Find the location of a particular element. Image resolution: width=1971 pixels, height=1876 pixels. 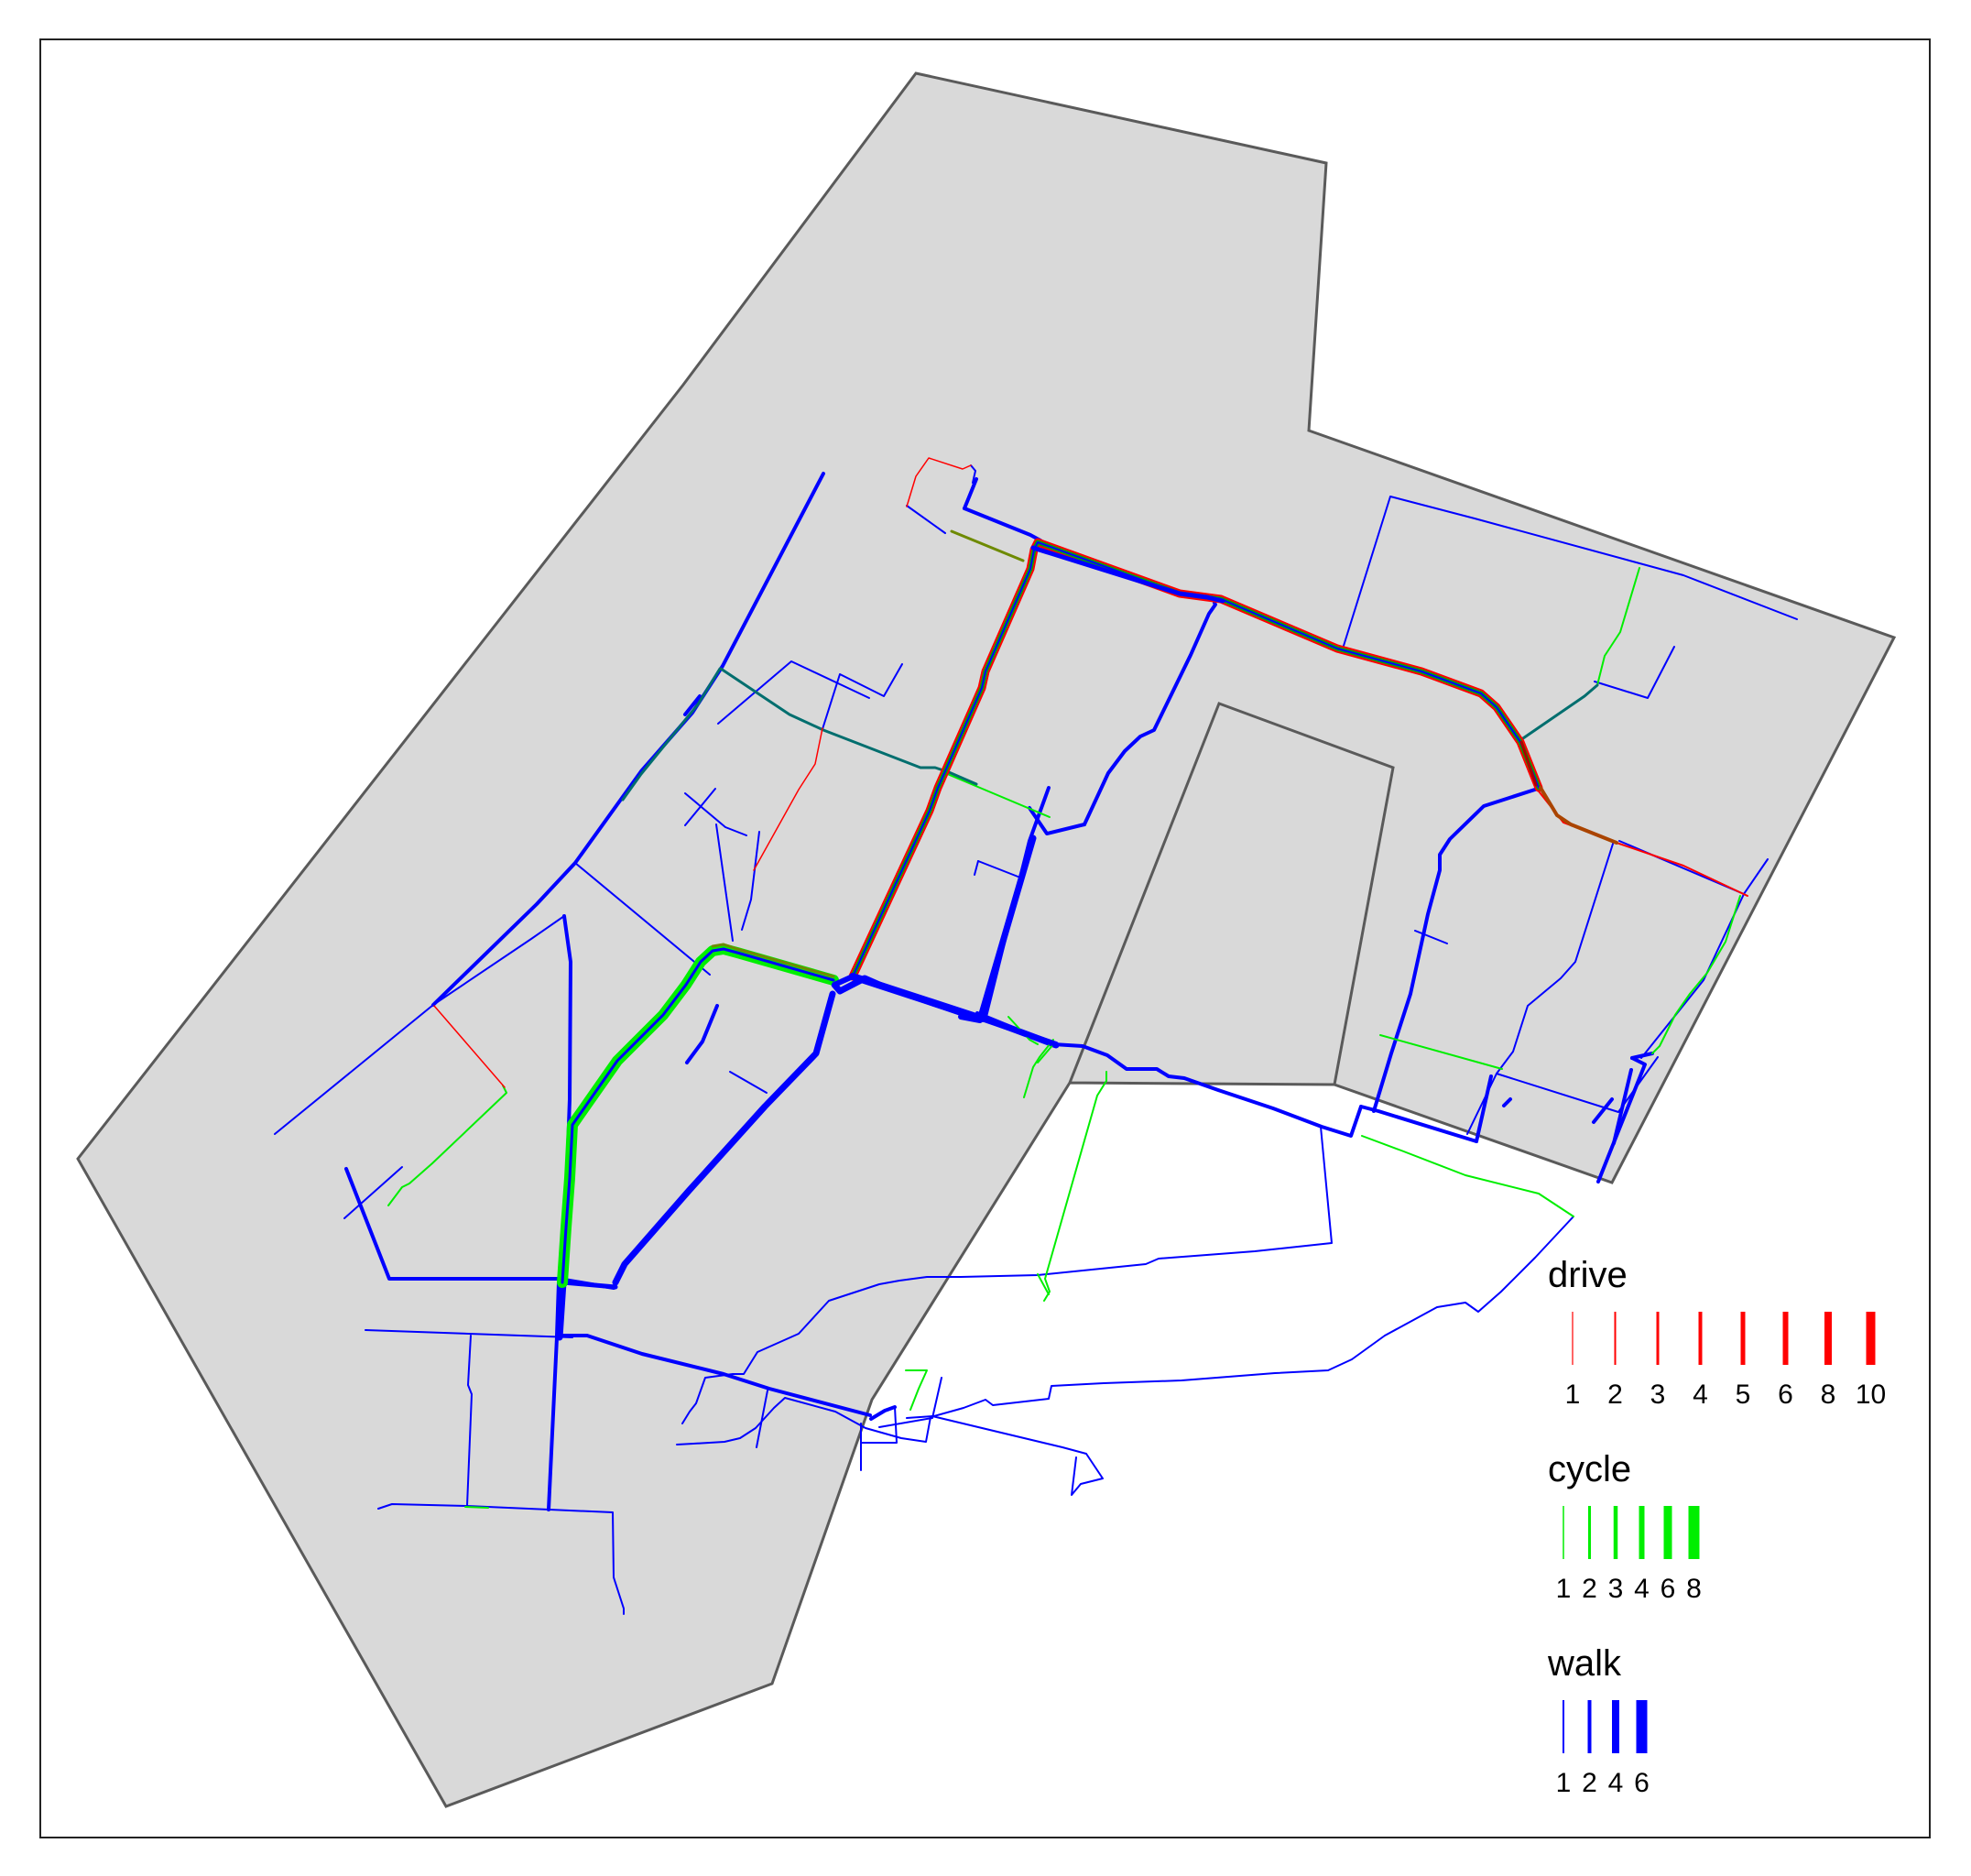

legend-drive-label: 8 is located at coordinates (1828, 1395).